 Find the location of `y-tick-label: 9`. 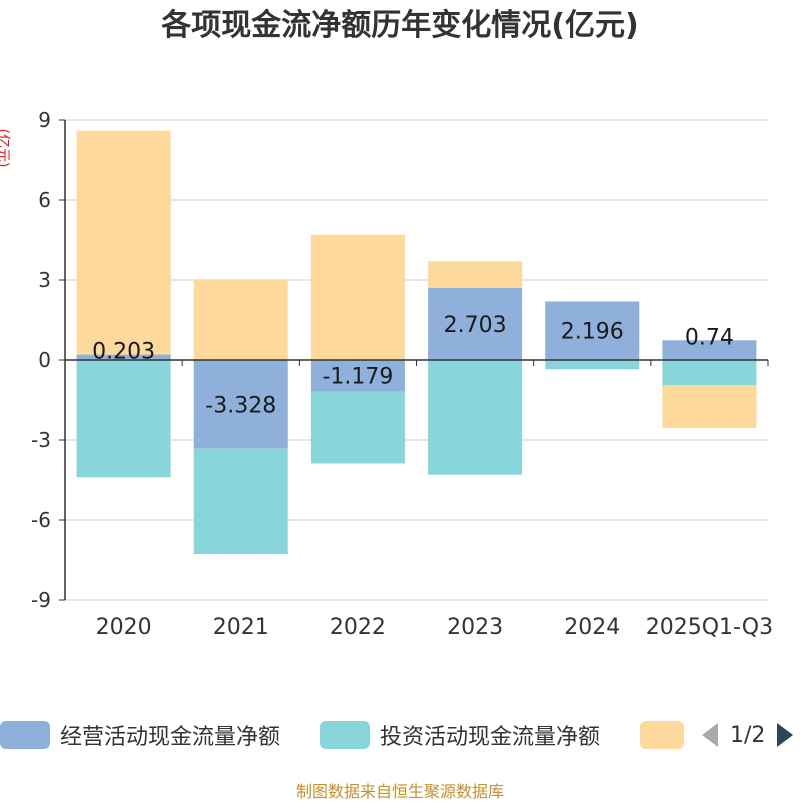

y-tick-label: 9 is located at coordinates (44, 120).